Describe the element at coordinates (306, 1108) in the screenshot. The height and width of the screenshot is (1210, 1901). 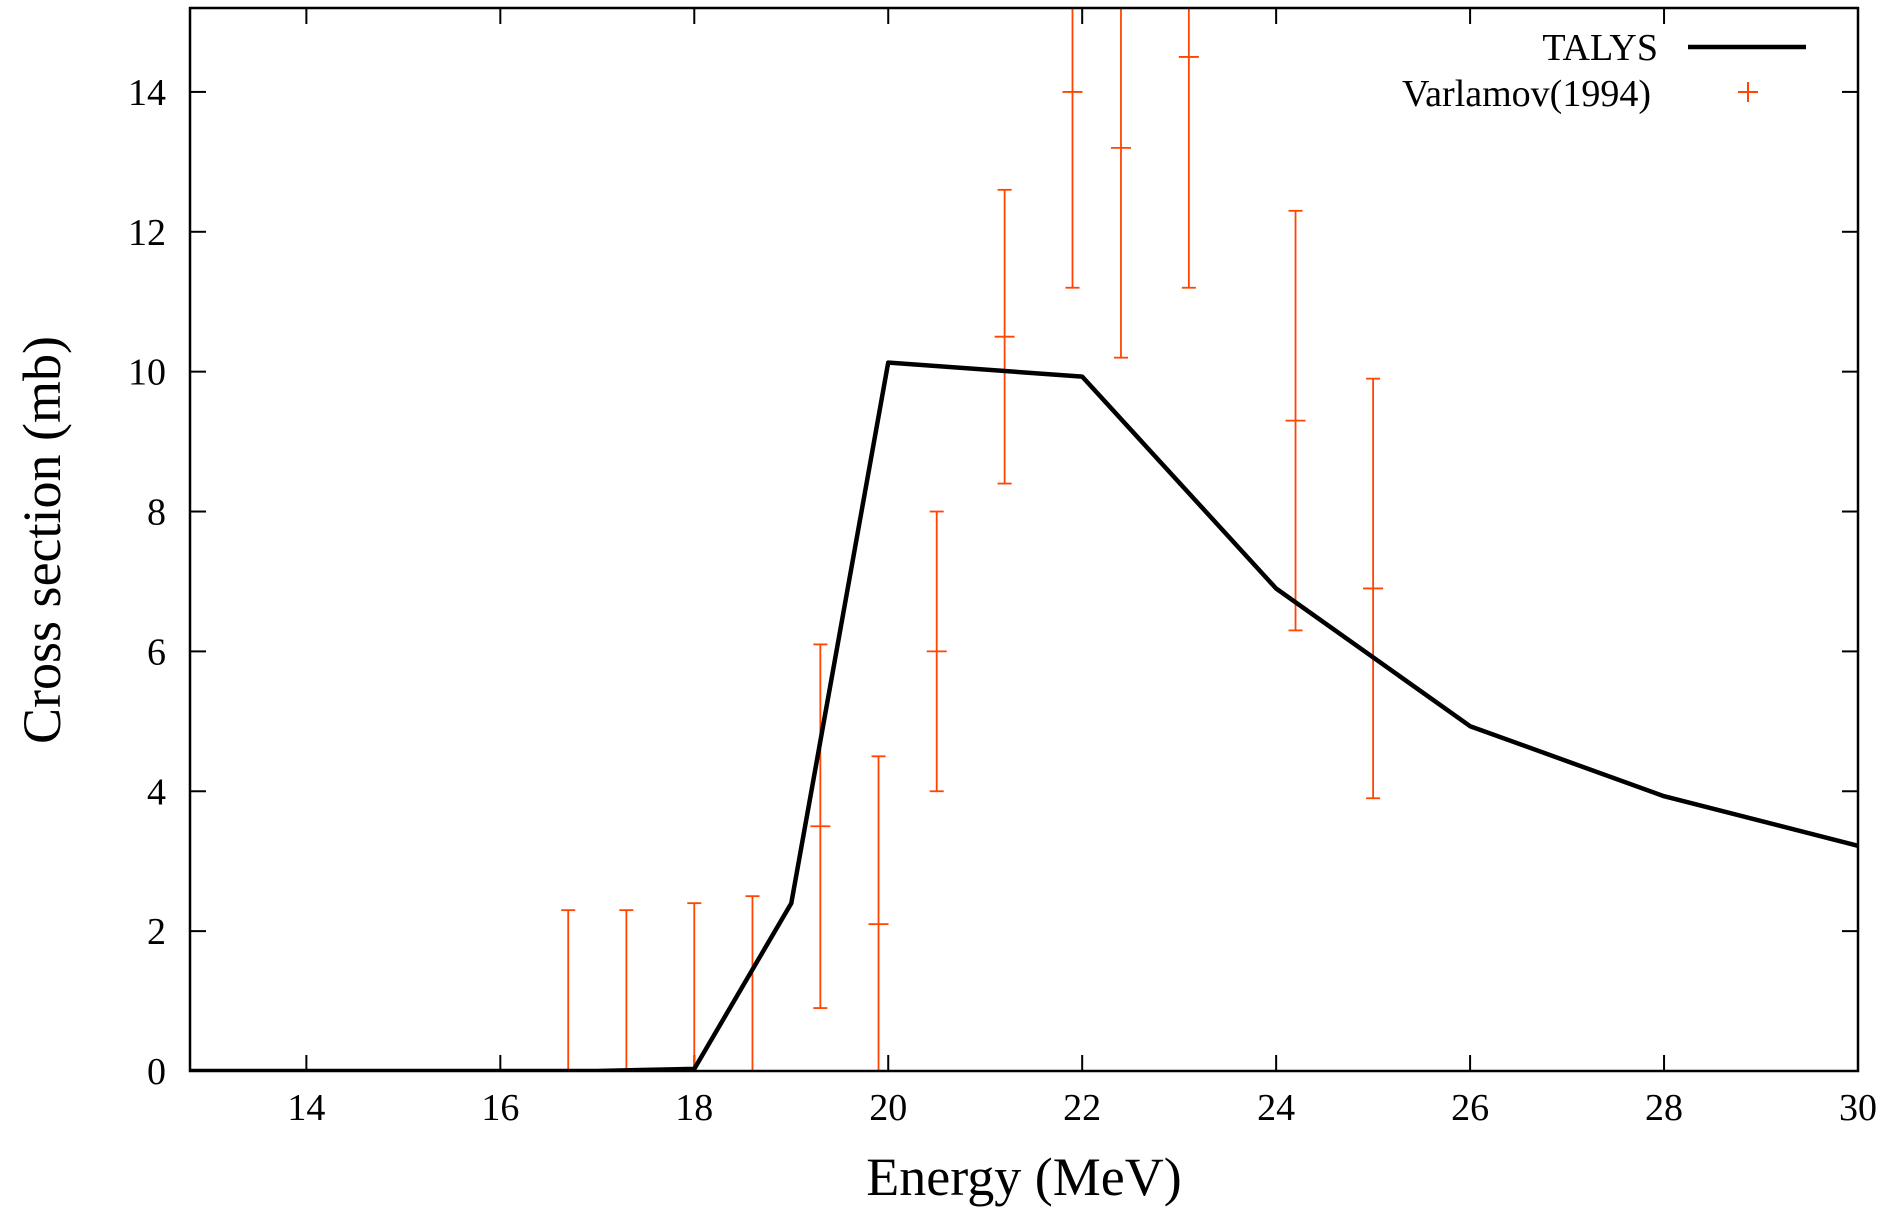
I see `x-tick-label: 14` at that location.